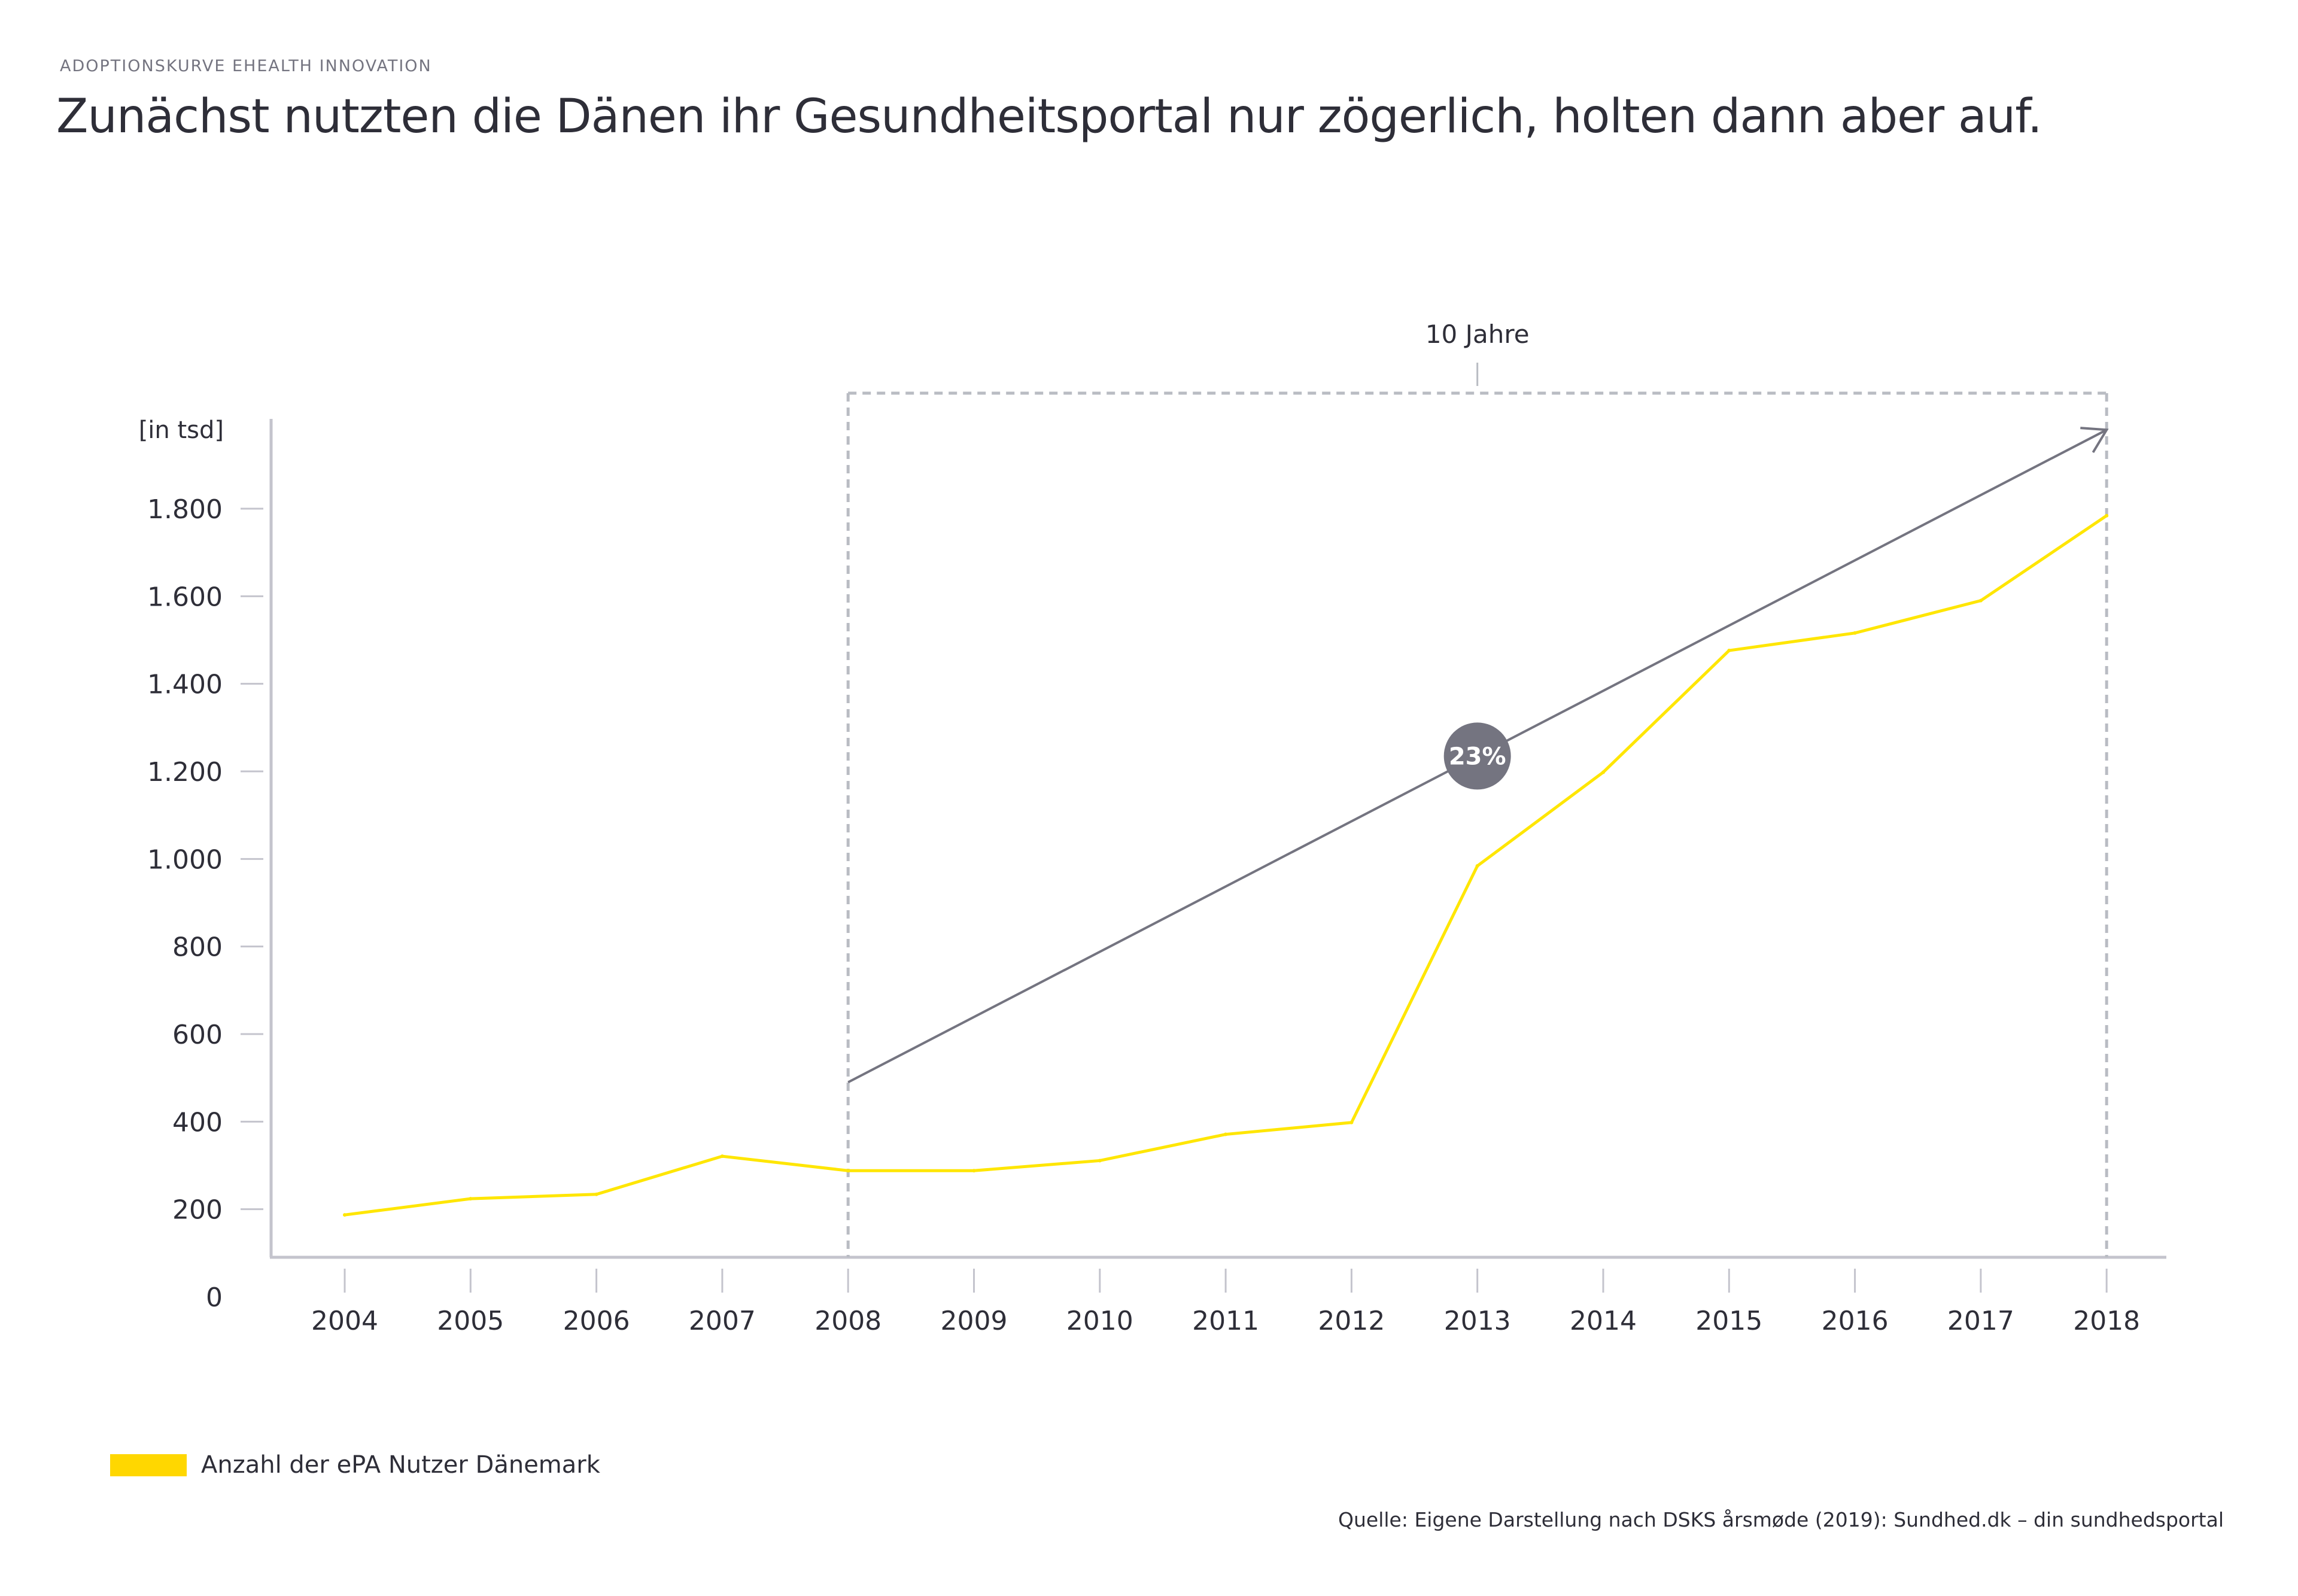 The width and height of the screenshot is (2298, 1596). Describe the element at coordinates (1225, 1321) in the screenshot. I see `x-tick-label: 2011` at that location.